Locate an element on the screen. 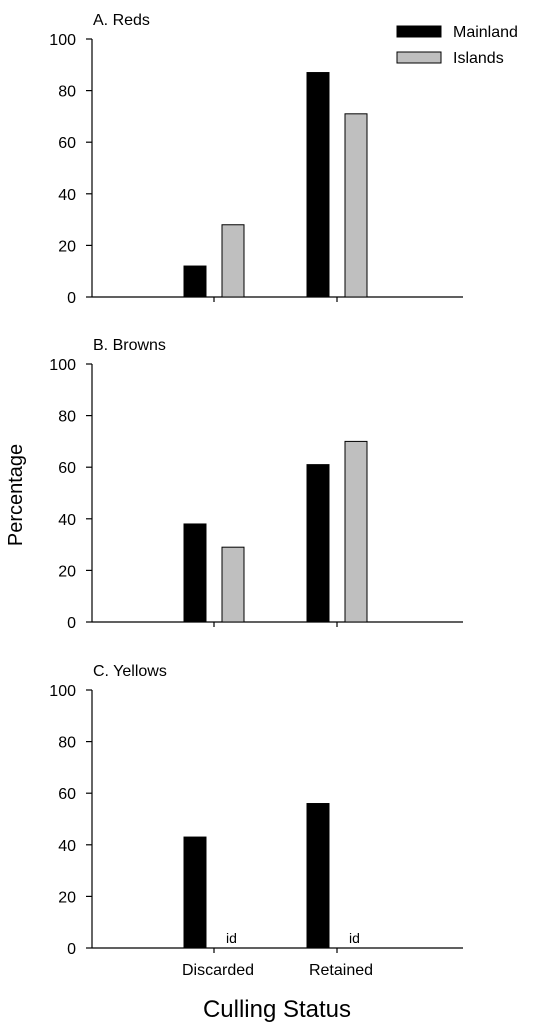 The image size is (538, 1031). legend-label: Mainland is located at coordinates (485, 32).